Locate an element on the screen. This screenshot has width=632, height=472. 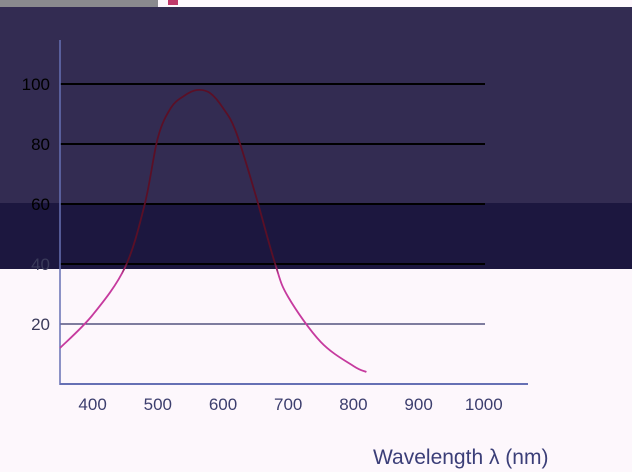
x-tick-label: 700 is located at coordinates (288, 404).